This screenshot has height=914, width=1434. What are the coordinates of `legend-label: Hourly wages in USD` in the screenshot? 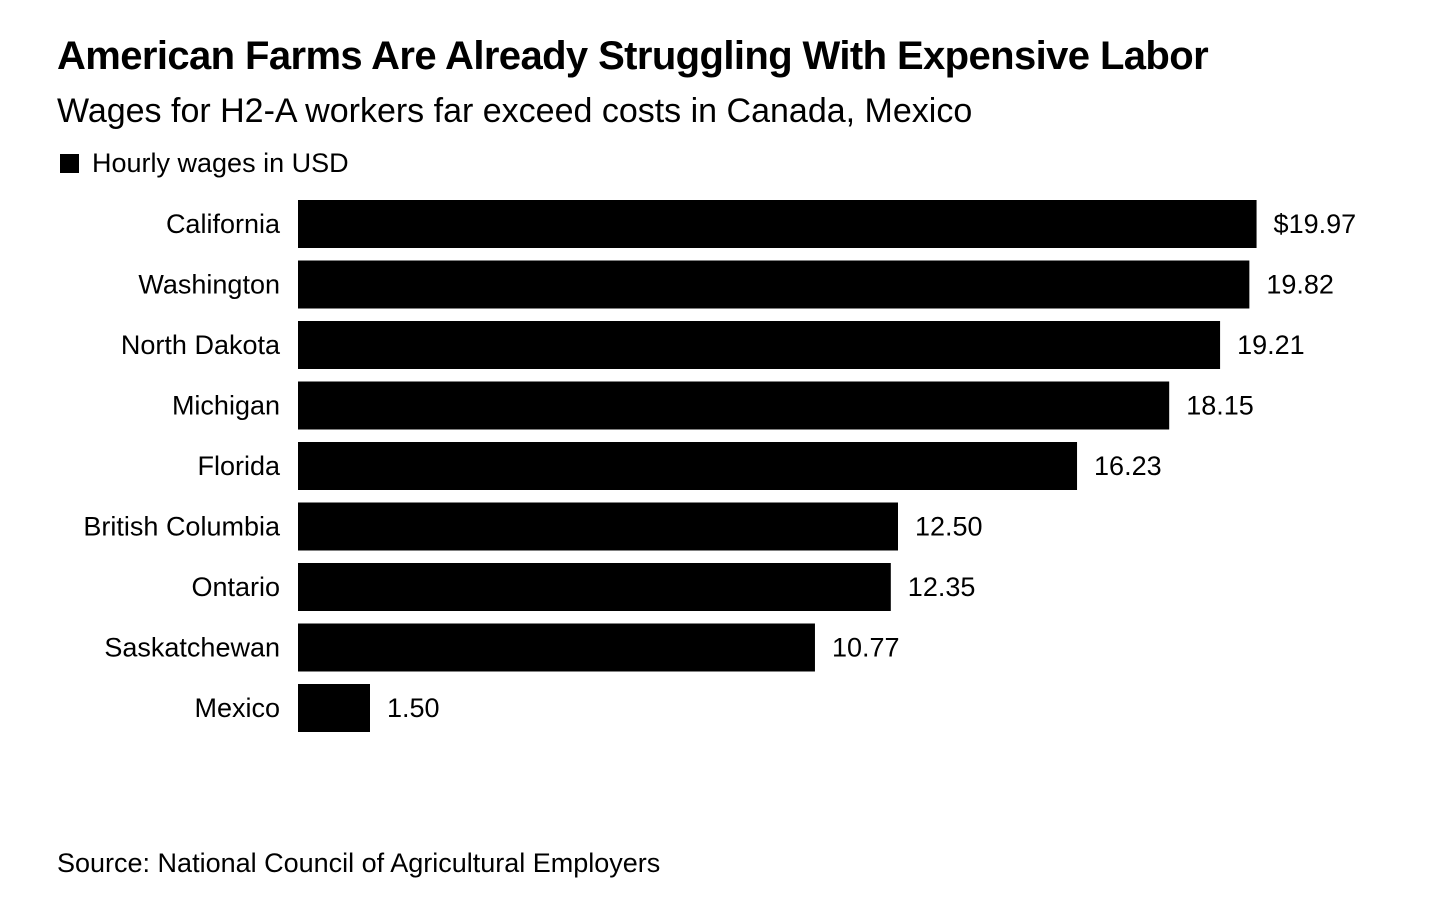 It's located at (220, 163).